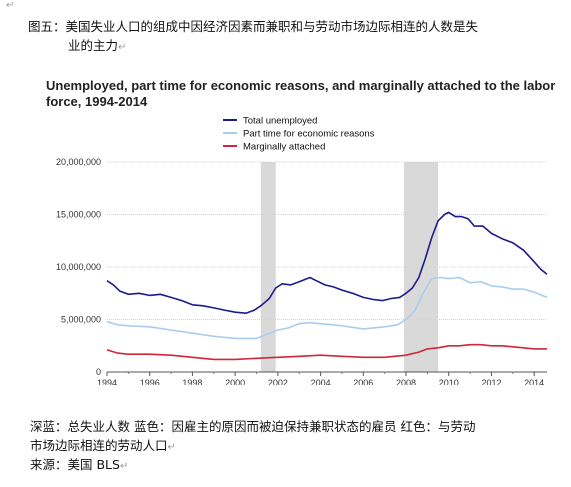 Image resolution: width=571 pixels, height=487 pixels. I want to click on legend-label: Total unemployed, so click(280, 121).